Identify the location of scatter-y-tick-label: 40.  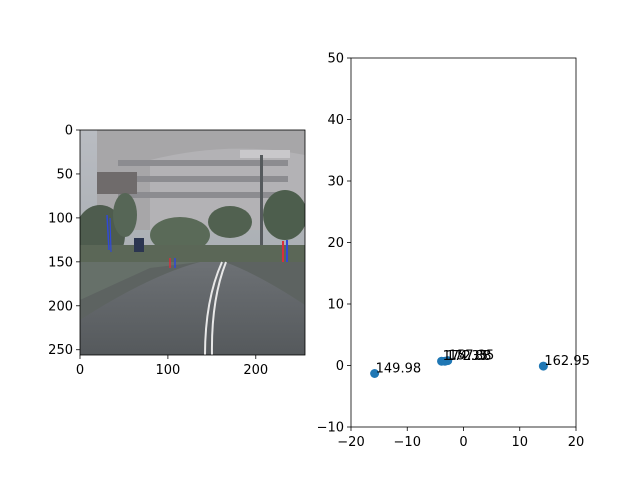
(335, 120).